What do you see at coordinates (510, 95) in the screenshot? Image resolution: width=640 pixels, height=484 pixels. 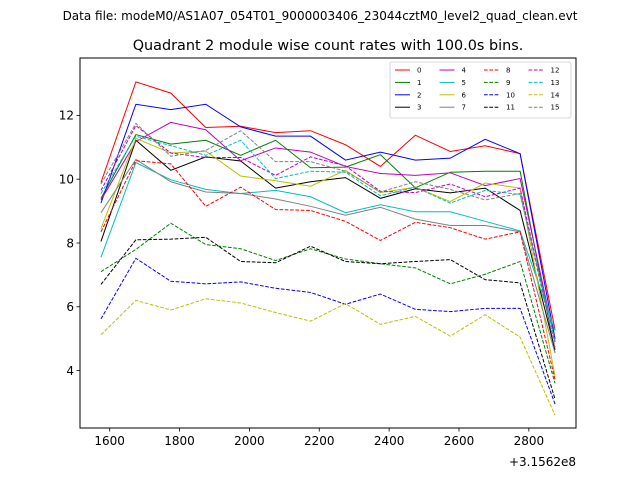 I see `legend-label: 10` at bounding box center [510, 95].